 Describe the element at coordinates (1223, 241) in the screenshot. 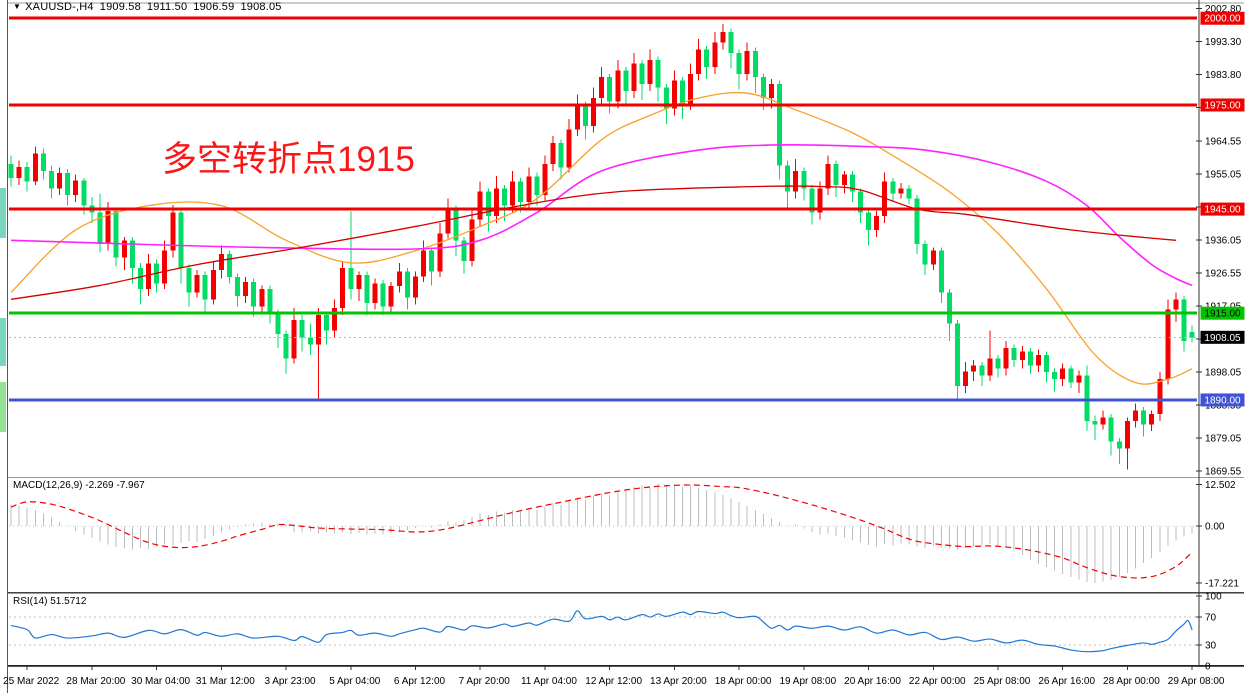

I see `axis-label: 1936.05` at that location.